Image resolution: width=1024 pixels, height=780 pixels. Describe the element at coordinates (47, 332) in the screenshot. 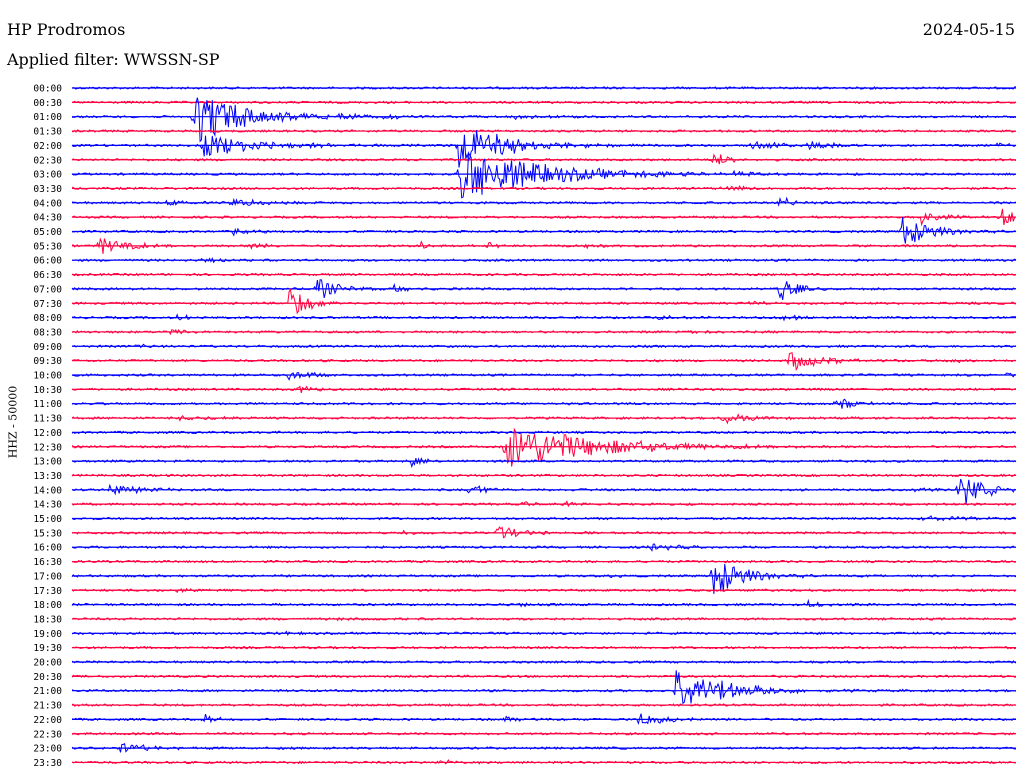

I see `time-label-0830: 08:30` at that location.